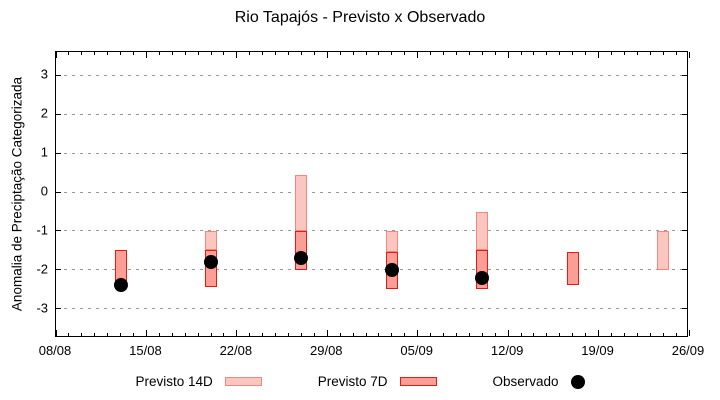 The width and height of the screenshot is (720, 400). Describe the element at coordinates (525, 381) in the screenshot. I see `legend-label: Observado` at that location.